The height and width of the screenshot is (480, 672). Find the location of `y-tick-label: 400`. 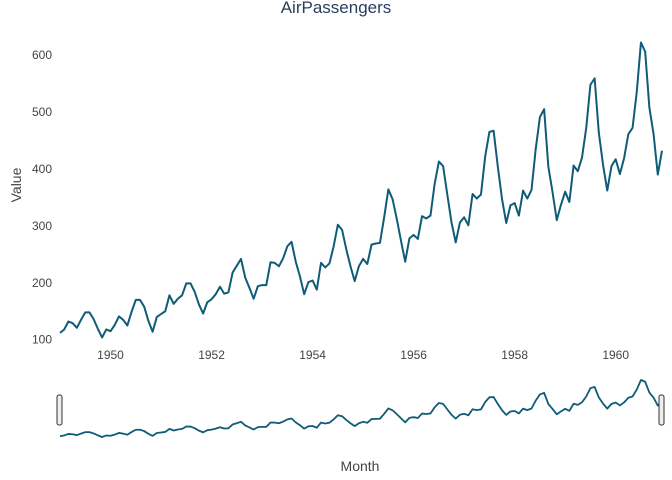

y-tick-label: 400 is located at coordinates (42, 169).